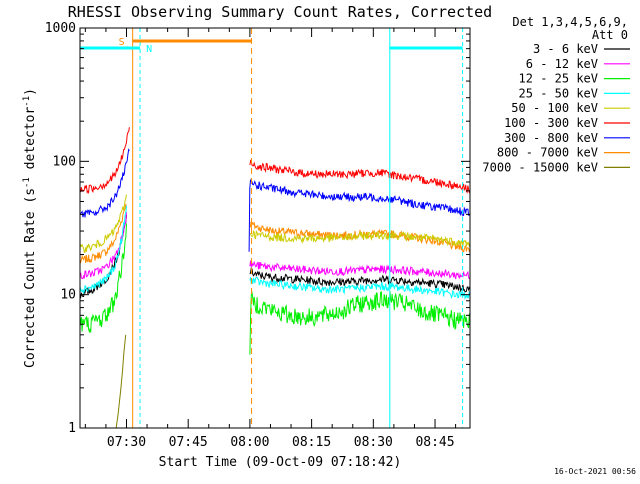 This screenshot has height=484, width=640. What do you see at coordinates (562, 64) in the screenshot?
I see `legend-label: 6 - 12 keV` at bounding box center [562, 64].